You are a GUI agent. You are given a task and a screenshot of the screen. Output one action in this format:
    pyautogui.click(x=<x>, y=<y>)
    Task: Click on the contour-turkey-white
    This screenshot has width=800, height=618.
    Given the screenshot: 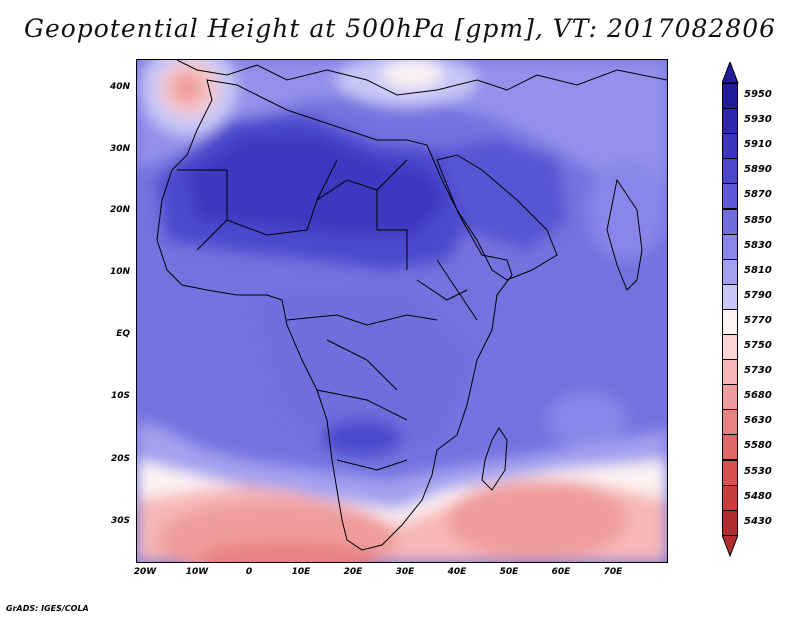 What is the action you would take?
    pyautogui.click(x=412, y=74)
    